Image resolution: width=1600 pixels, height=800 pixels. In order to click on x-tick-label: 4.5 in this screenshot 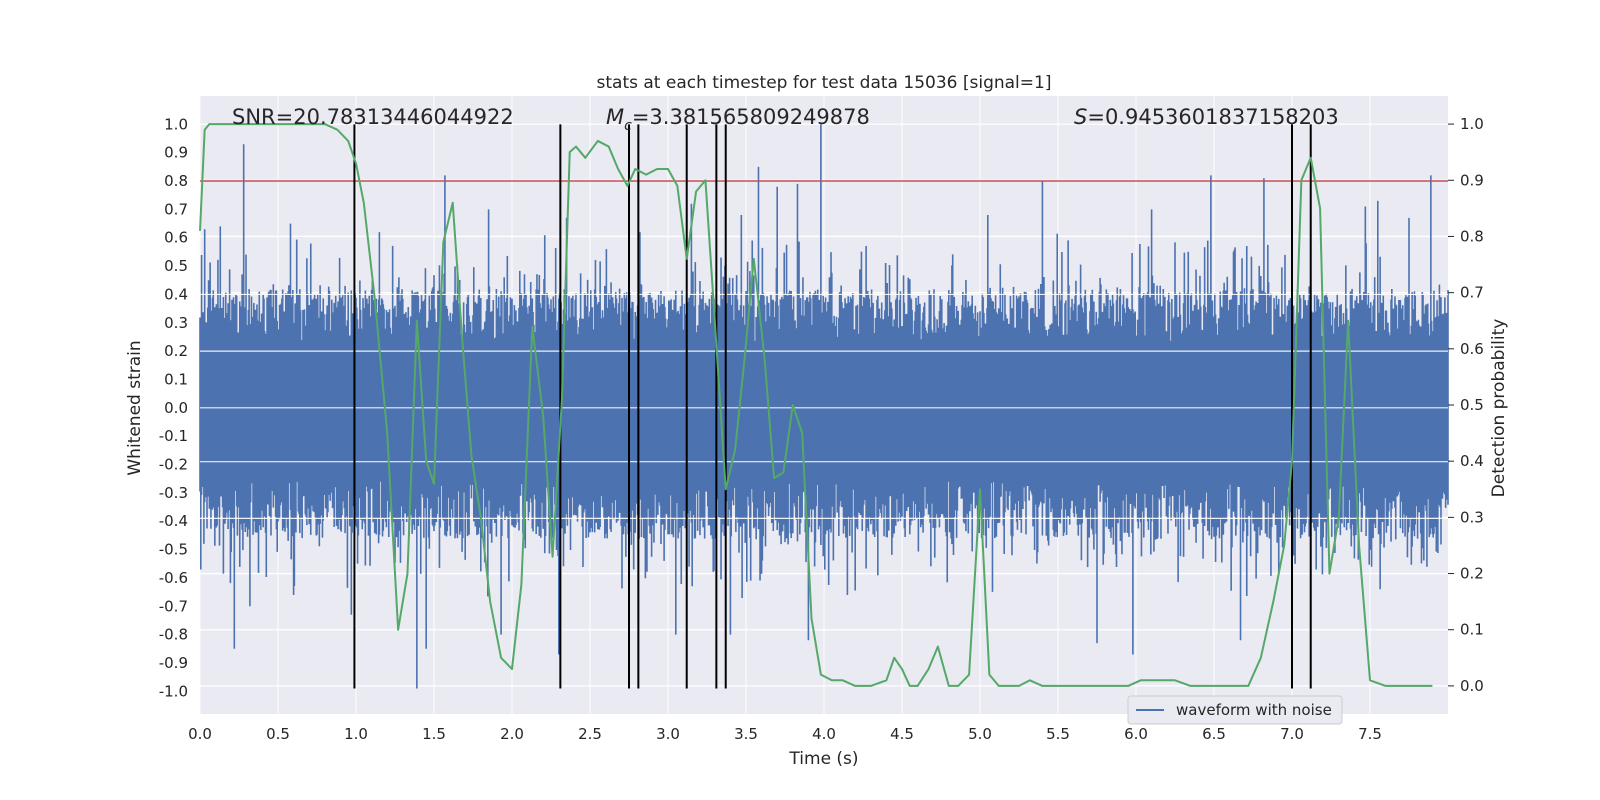, I will do `click(902, 734)`.